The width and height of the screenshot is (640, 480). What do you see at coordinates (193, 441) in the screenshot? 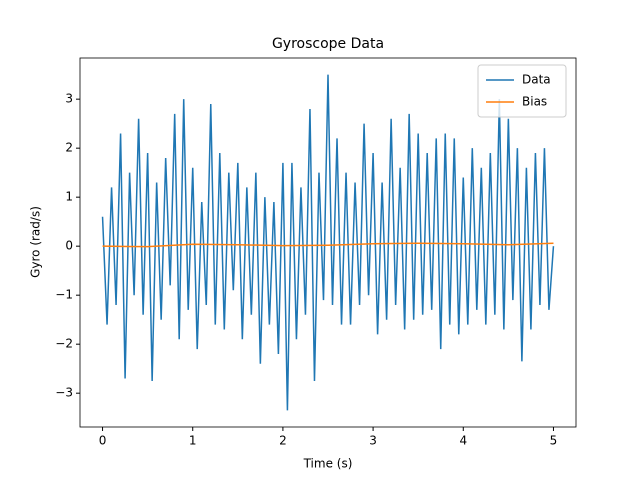
I see `x-tick-label: 1` at bounding box center [193, 441].